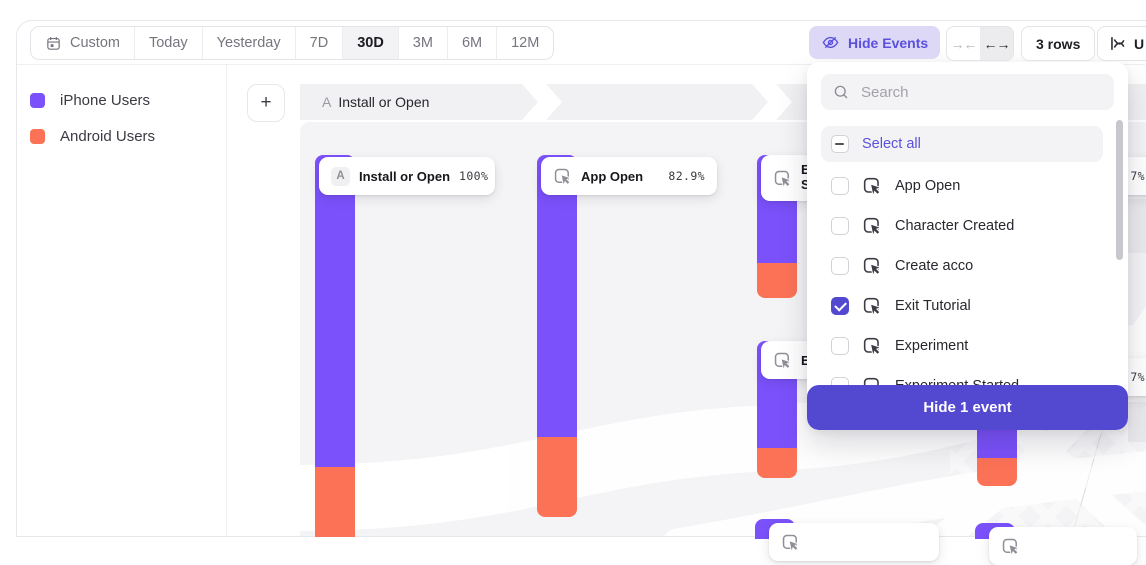  I want to click on date-range-7d: 7D, so click(320, 43).